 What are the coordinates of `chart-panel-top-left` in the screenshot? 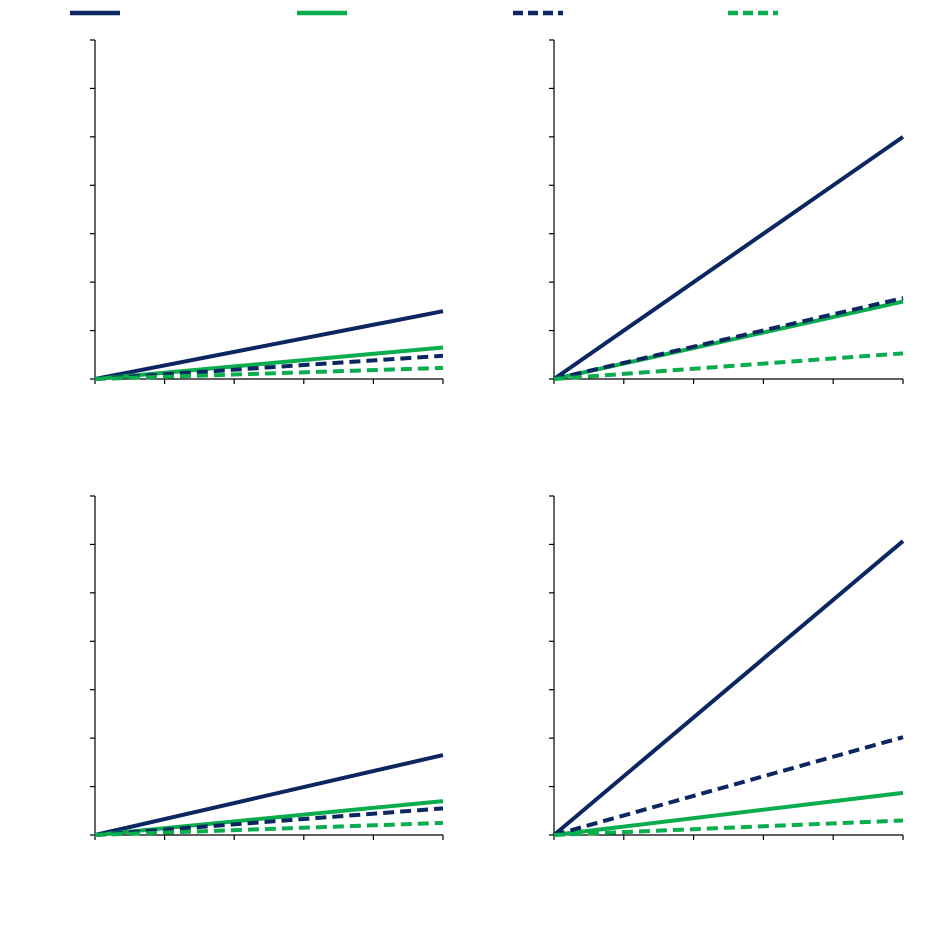 It's located at (267, 211).